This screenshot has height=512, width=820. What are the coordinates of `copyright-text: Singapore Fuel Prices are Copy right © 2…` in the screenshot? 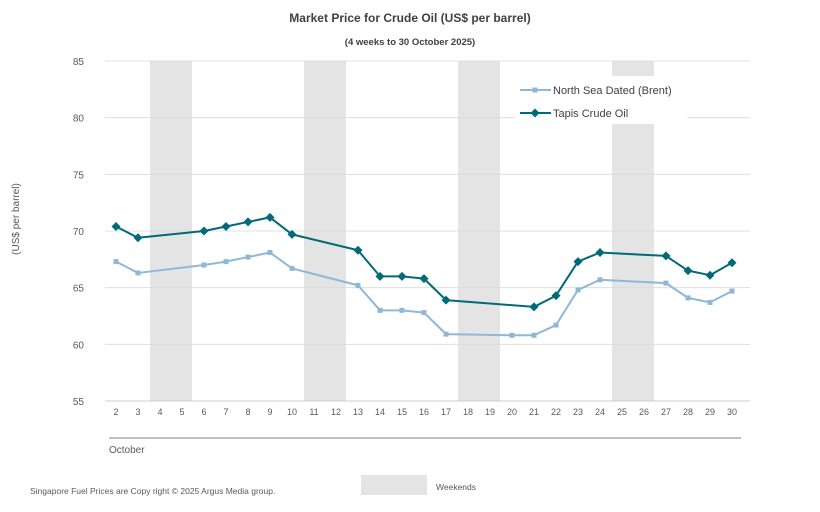 It's located at (152, 491).